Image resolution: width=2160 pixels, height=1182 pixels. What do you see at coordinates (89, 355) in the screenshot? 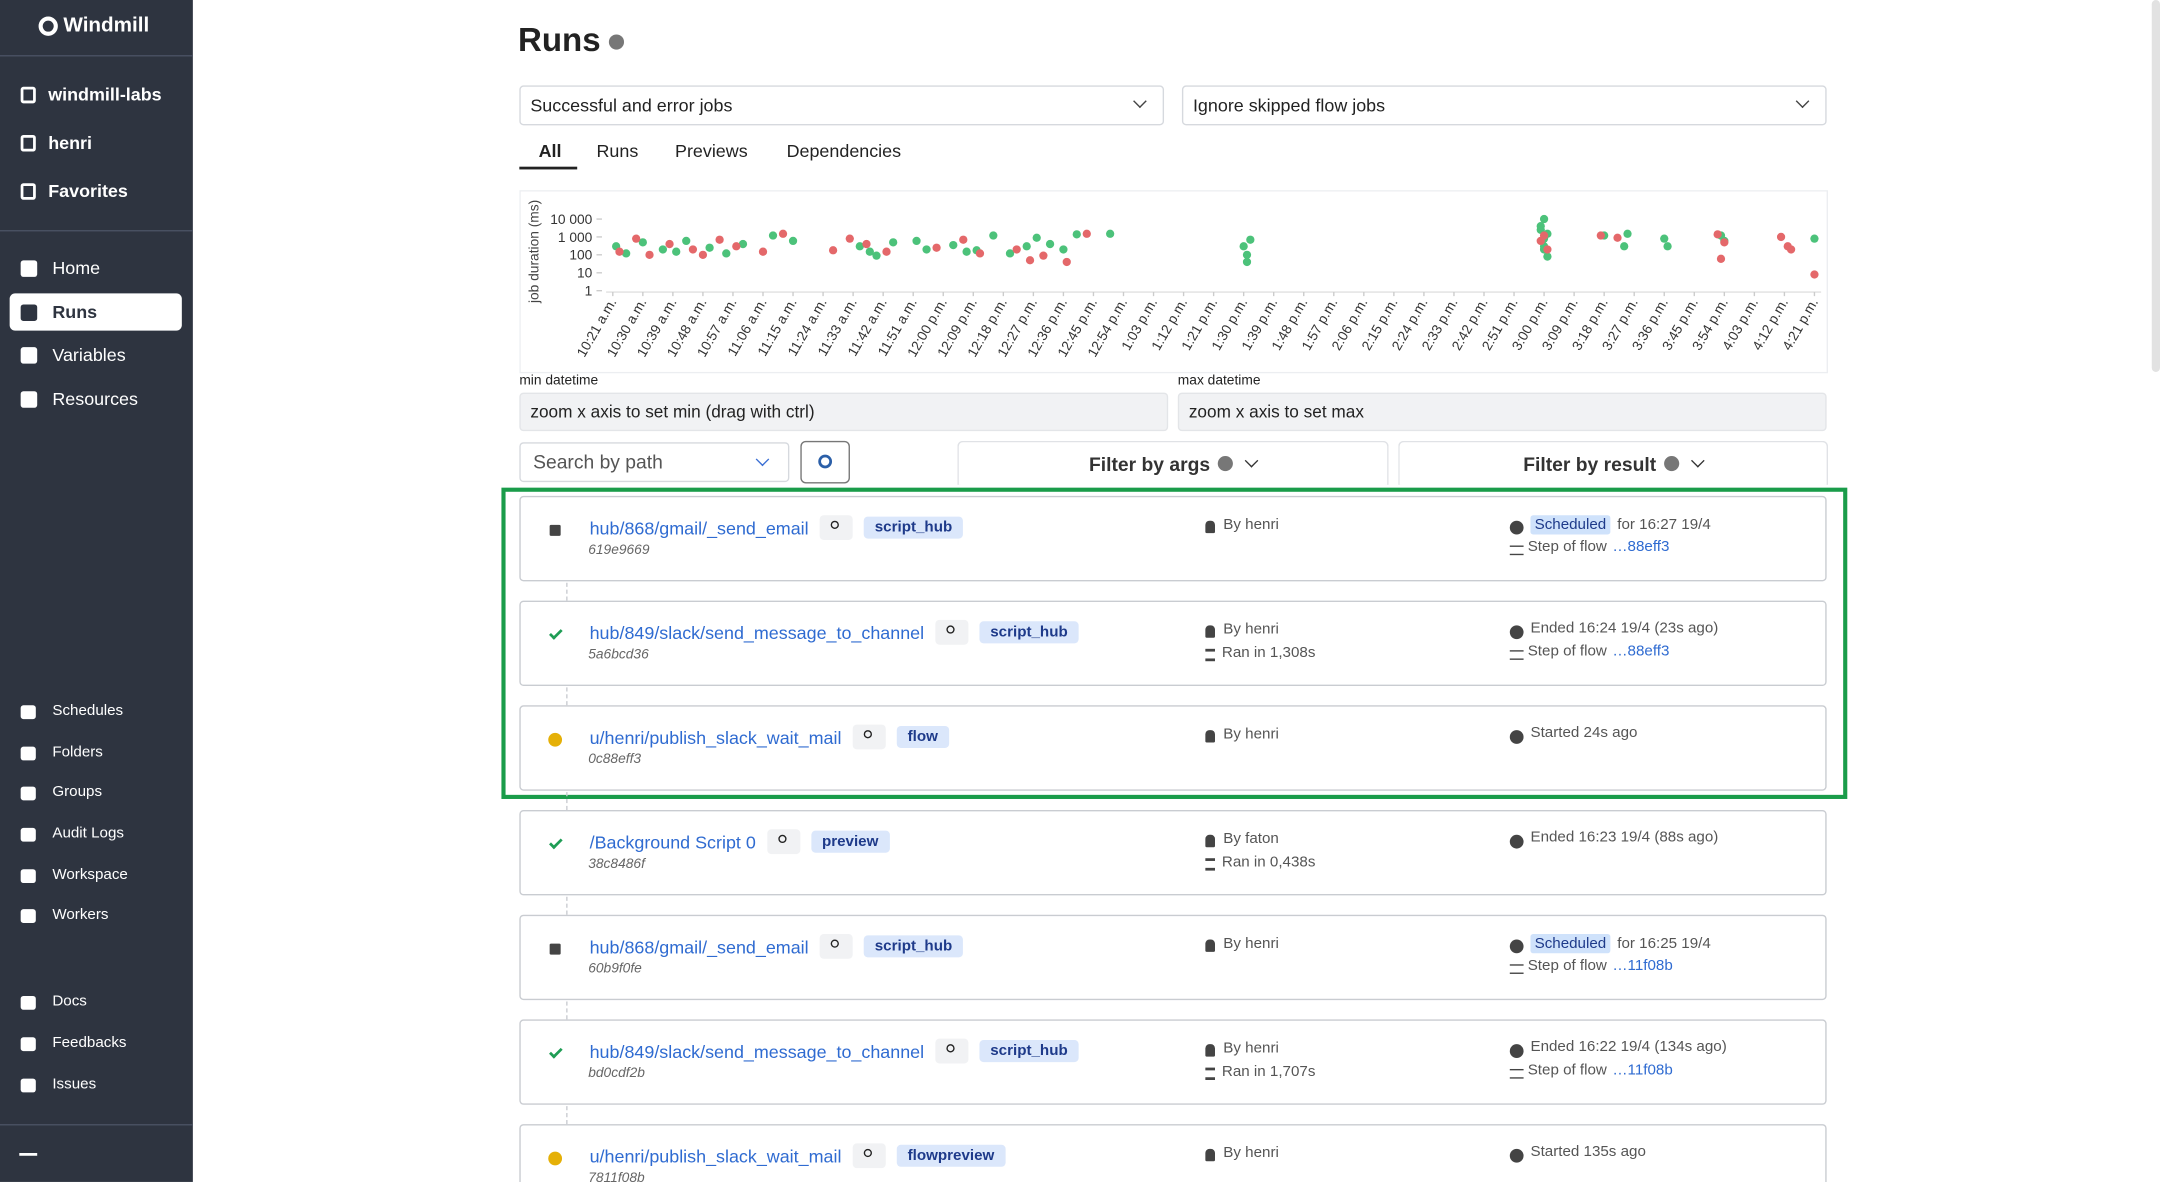
I see `nav-item: Variables` at bounding box center [89, 355].